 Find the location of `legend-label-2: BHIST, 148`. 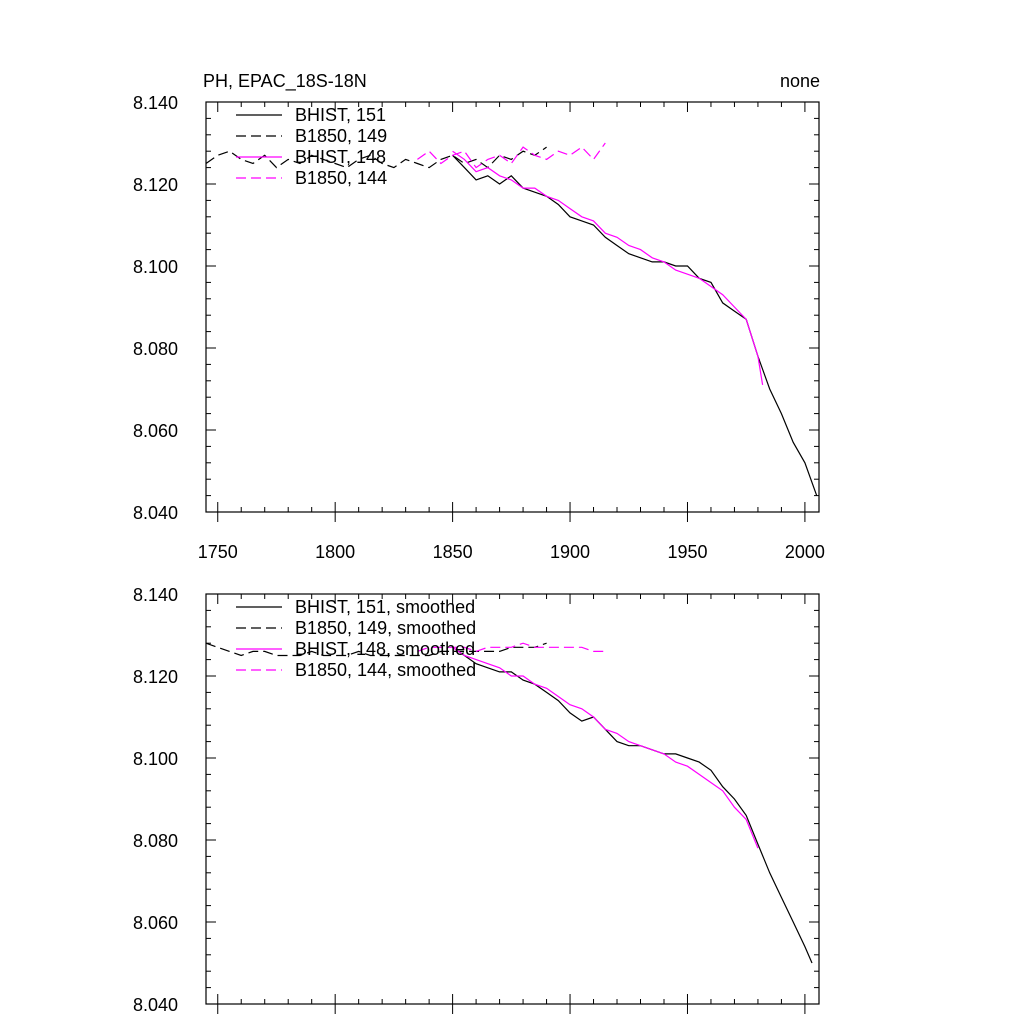

legend-label-2: BHIST, 148 is located at coordinates (340, 157).